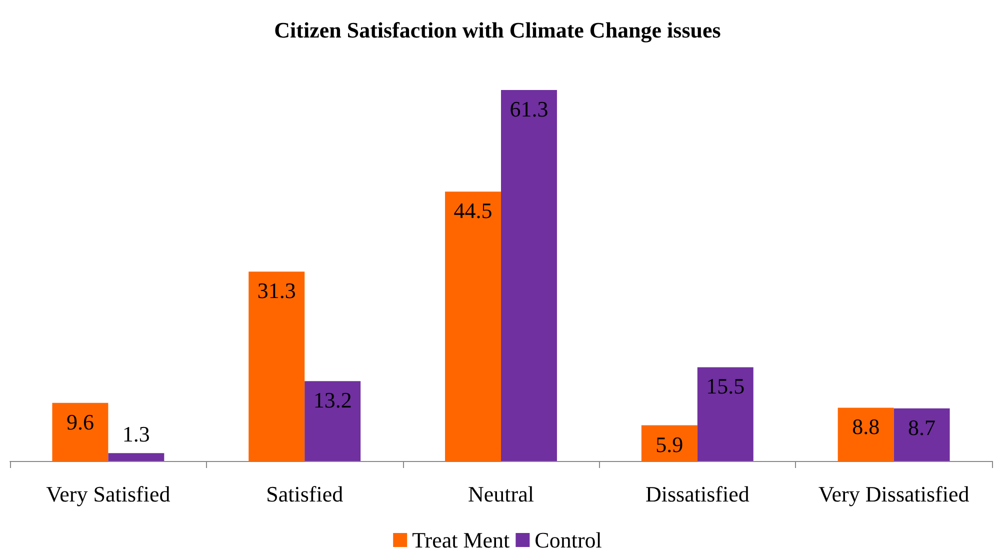 Image resolution: width=995 pixels, height=556 pixels. What do you see at coordinates (276, 291) in the screenshot?
I see `data-label: 31.3` at bounding box center [276, 291].